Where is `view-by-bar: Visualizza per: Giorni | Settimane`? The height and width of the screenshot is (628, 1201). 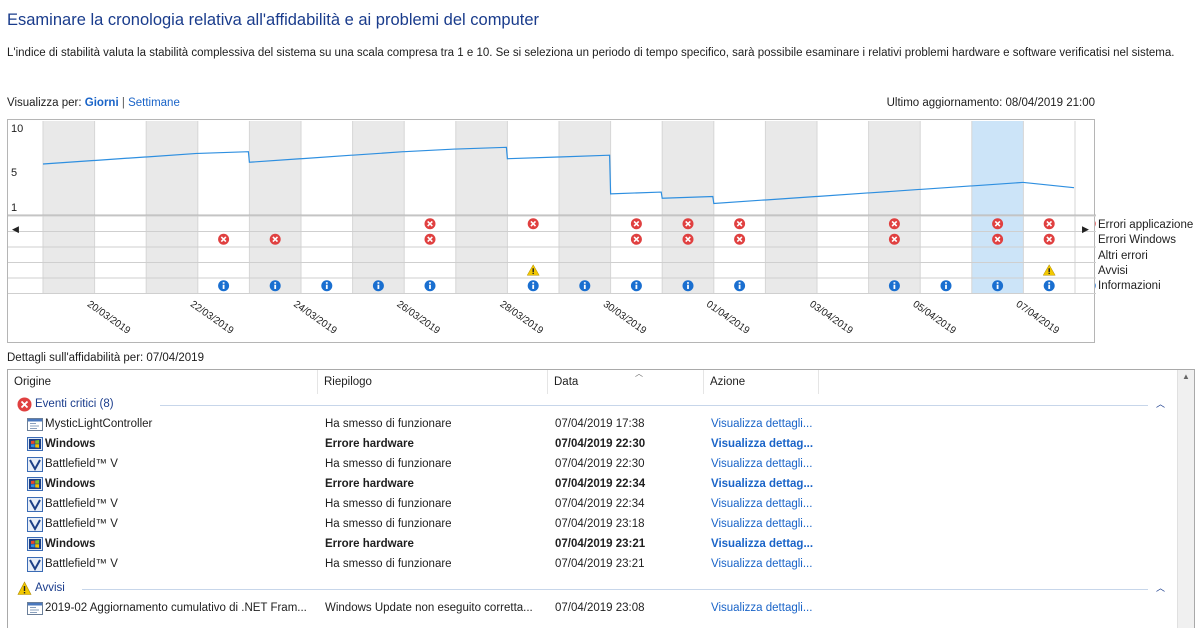
view-by-bar: Visualizza per: Giorni | Settimane is located at coordinates (93, 103).